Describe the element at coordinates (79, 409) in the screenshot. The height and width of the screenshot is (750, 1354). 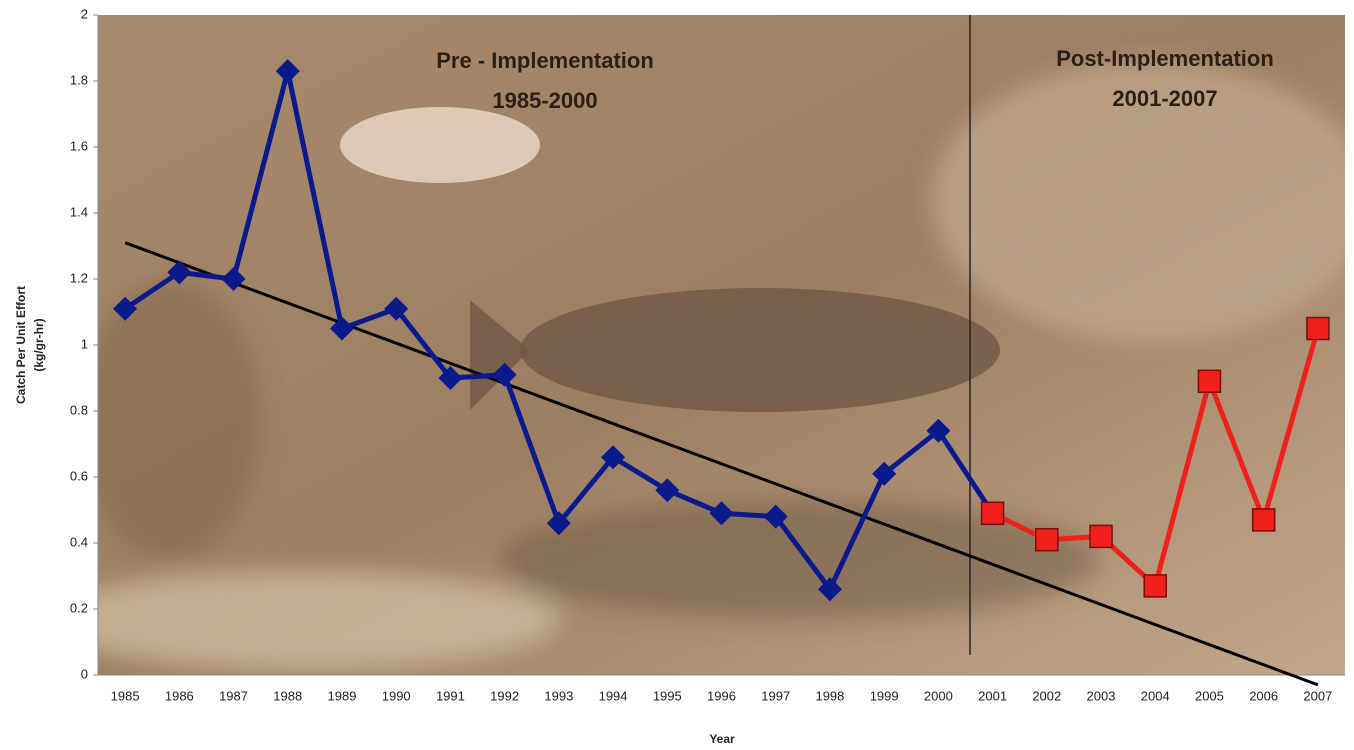
I see `y-tick-label: 0.8` at that location.